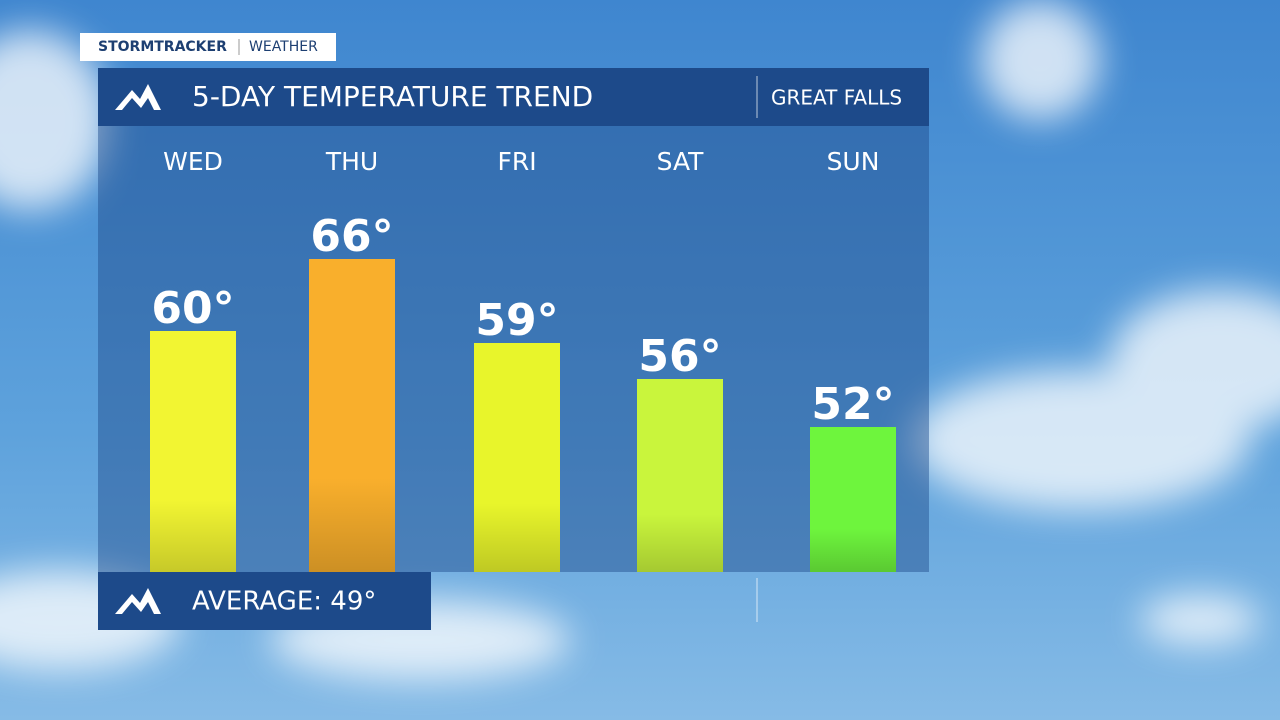 The height and width of the screenshot is (720, 1280). What do you see at coordinates (852, 404) in the screenshot?
I see `value-label: 52°` at bounding box center [852, 404].